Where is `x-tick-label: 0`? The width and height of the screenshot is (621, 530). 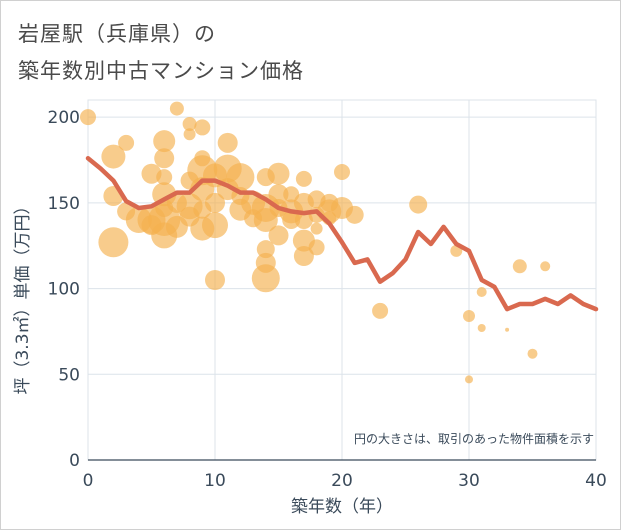
x-tick-label: 0 is located at coordinates (88, 481).